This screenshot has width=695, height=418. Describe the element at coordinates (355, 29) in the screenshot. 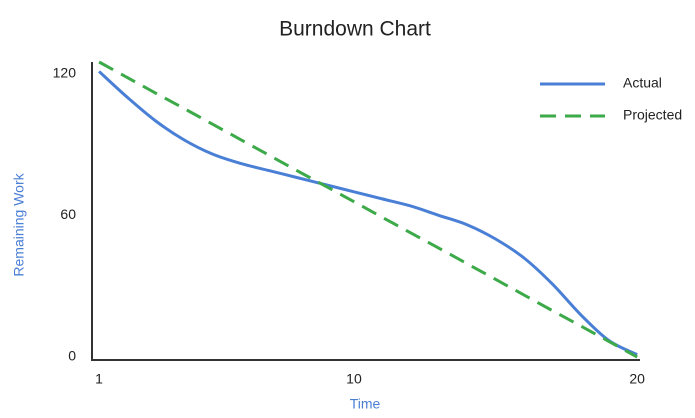

I see `chart-title: Burndown Chart` at that location.